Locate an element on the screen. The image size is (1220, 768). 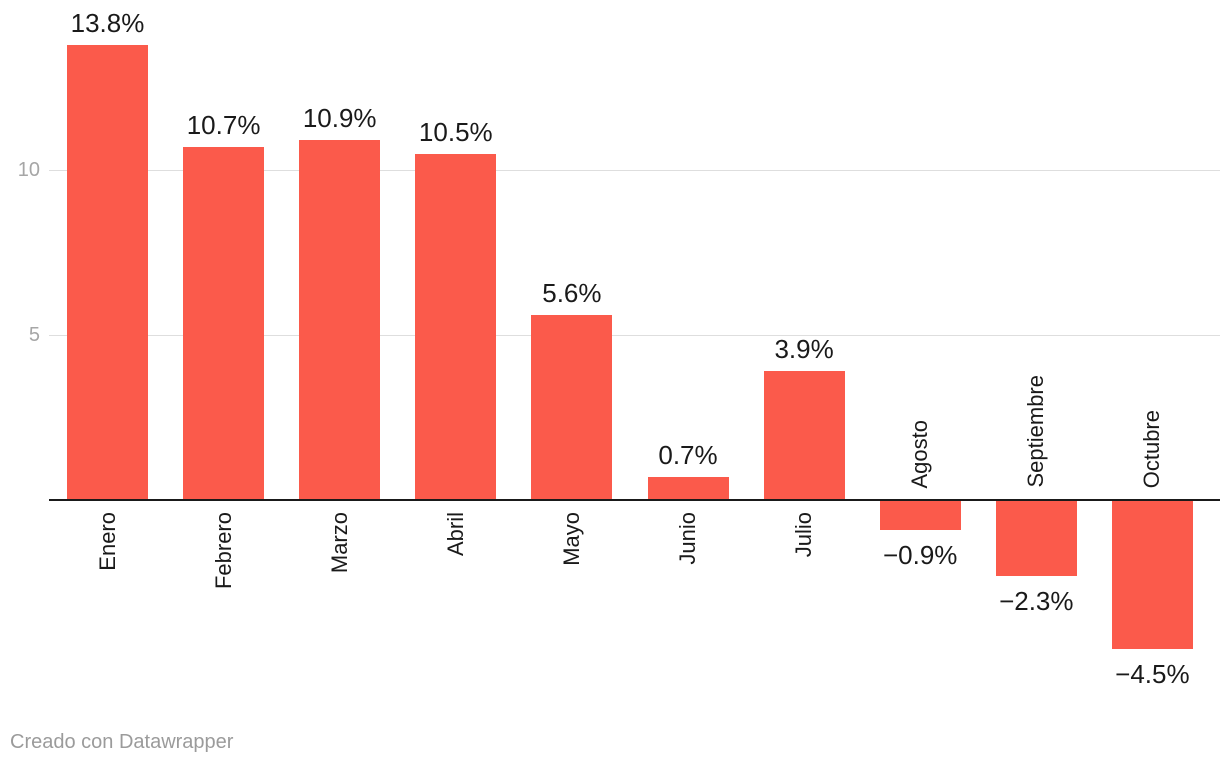
value-label-febrero: 10.7% is located at coordinates (223, 124).